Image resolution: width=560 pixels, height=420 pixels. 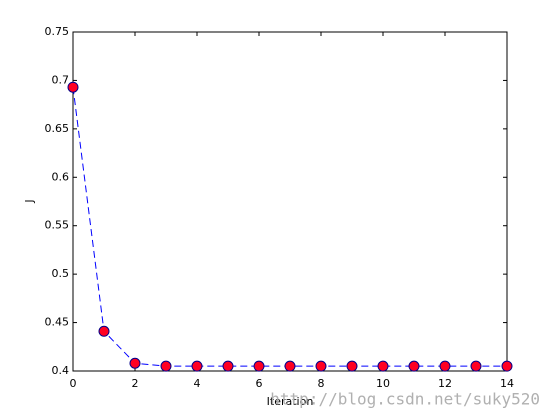 I want to click on y-tick-label: 0.5, so click(x=61, y=273).